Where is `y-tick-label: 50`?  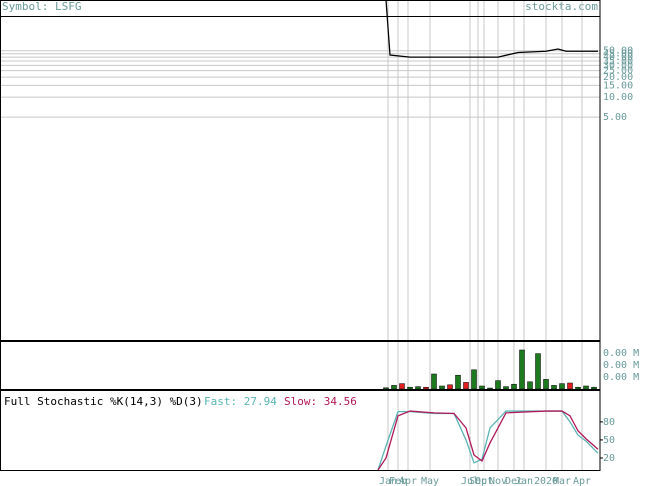 y-tick-label: 50 is located at coordinates (609, 440).